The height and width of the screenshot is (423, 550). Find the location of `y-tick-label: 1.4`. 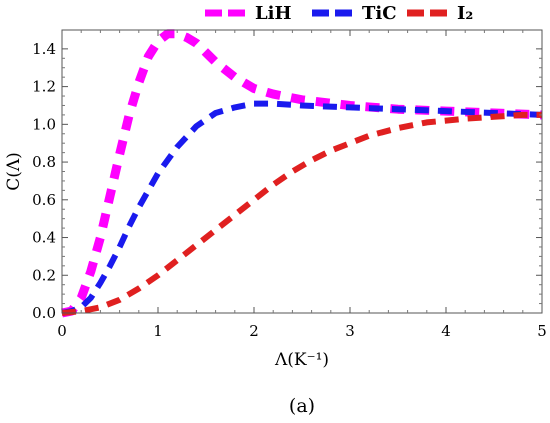

y-tick-label: 1.4 is located at coordinates (44, 49).